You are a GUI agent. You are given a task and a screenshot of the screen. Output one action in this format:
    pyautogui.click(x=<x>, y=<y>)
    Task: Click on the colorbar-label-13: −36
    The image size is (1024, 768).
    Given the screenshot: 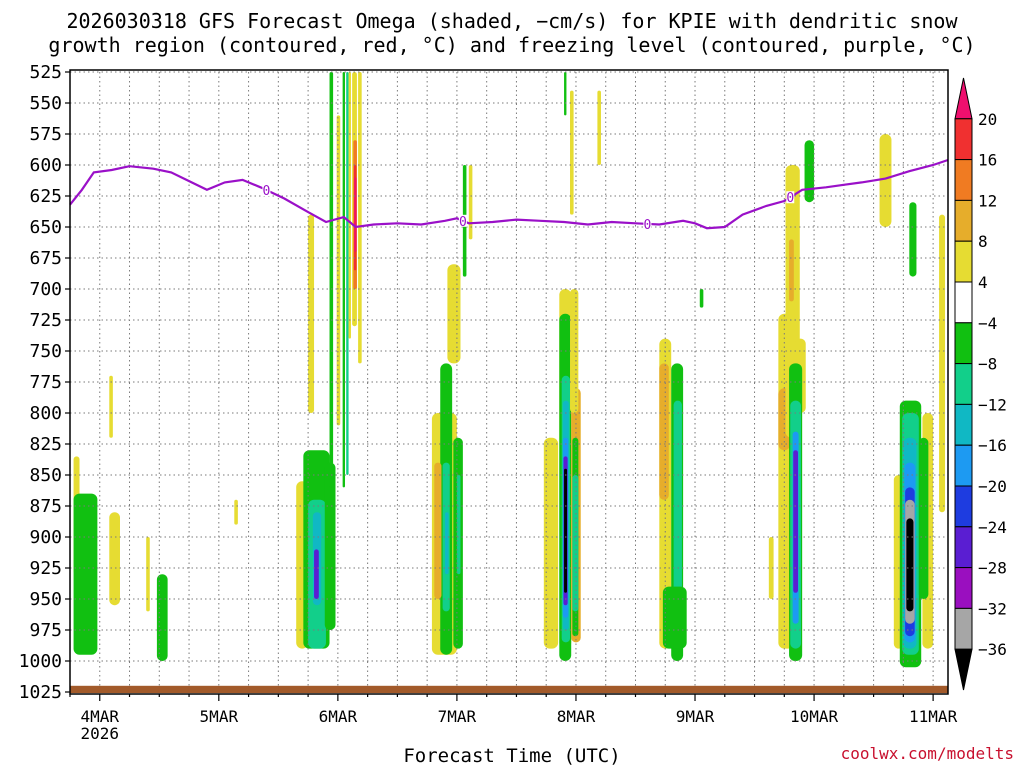 What is the action you would take?
    pyautogui.click(x=992, y=649)
    